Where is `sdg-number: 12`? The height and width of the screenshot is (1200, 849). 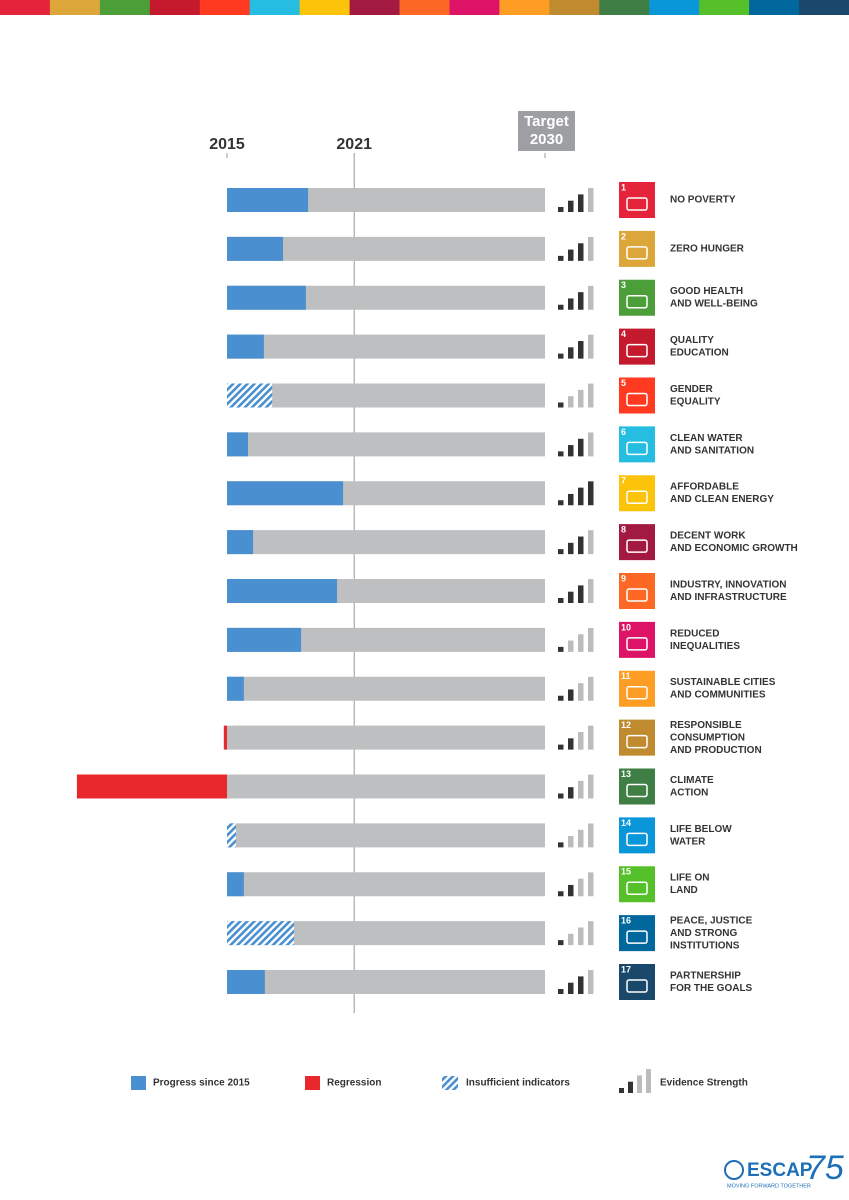
sdg-number: 12 is located at coordinates (626, 725).